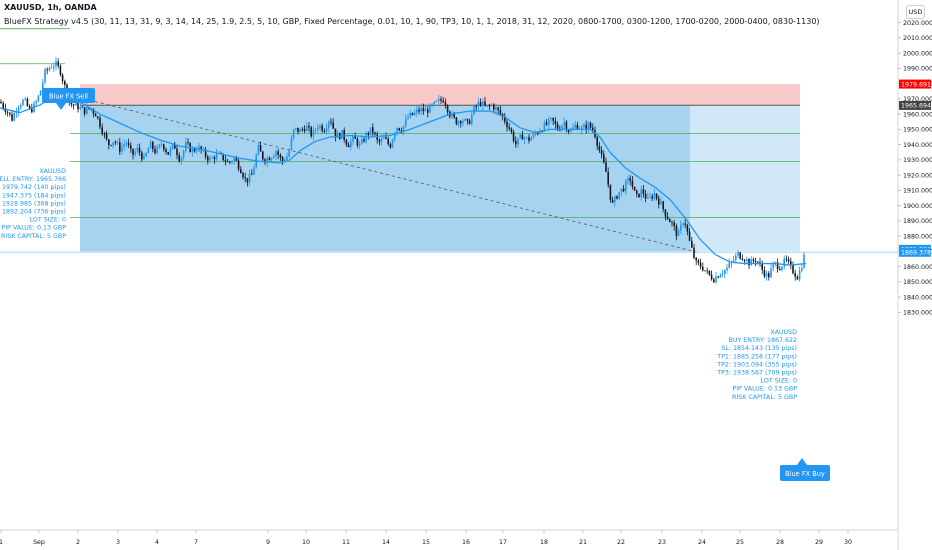 The width and height of the screenshot is (932, 550). What do you see at coordinates (440, 95) in the screenshot?
I see `stop-loss-zone` at bounding box center [440, 95].